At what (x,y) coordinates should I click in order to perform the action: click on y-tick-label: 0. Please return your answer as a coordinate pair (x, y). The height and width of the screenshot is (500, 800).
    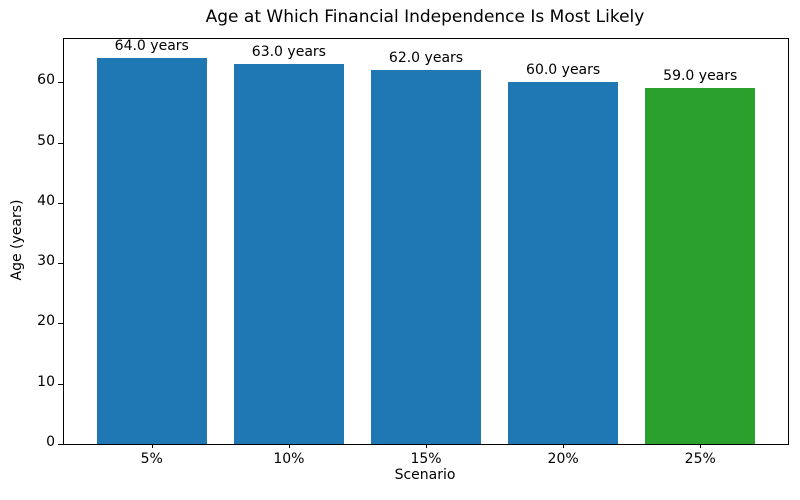
    Looking at the image, I should click on (50, 442).